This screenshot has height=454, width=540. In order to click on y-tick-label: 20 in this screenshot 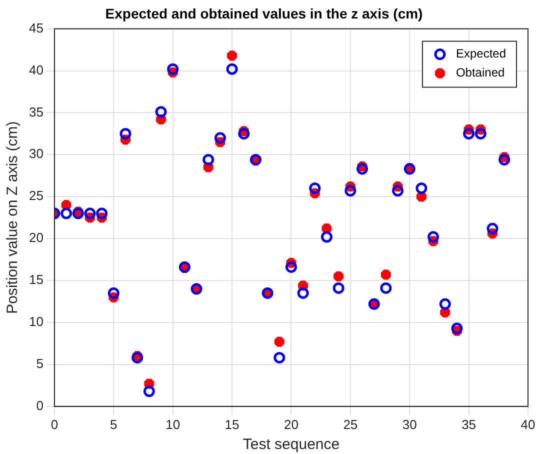, I will do `click(36, 238)`.